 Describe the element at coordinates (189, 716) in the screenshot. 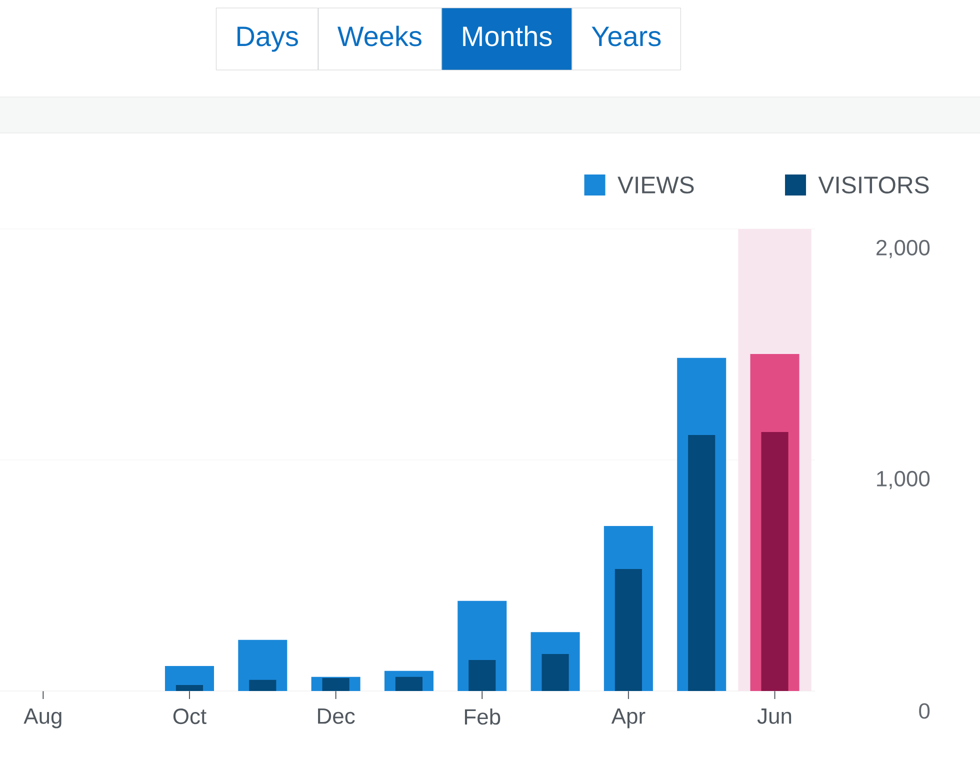

I see `x-tick-label: Oct` at that location.